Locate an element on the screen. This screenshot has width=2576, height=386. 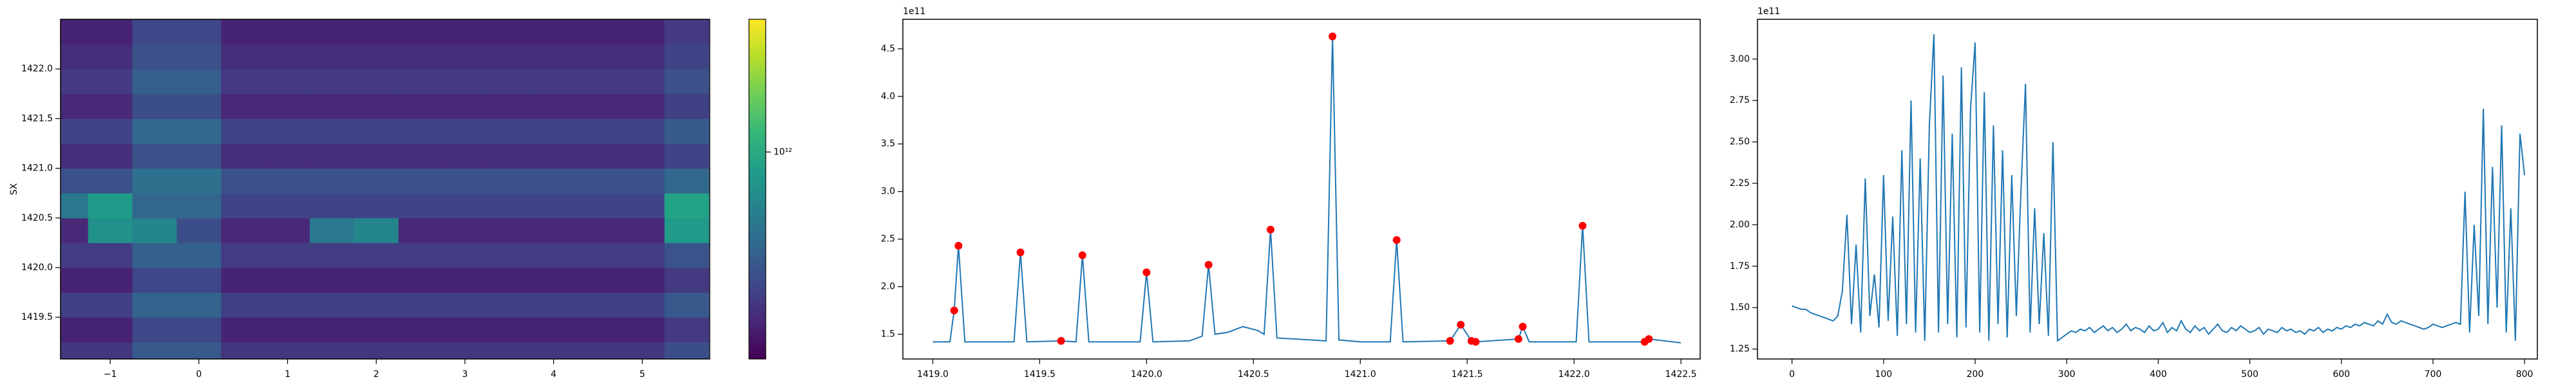
x-tick-label: 4 is located at coordinates (554, 374).